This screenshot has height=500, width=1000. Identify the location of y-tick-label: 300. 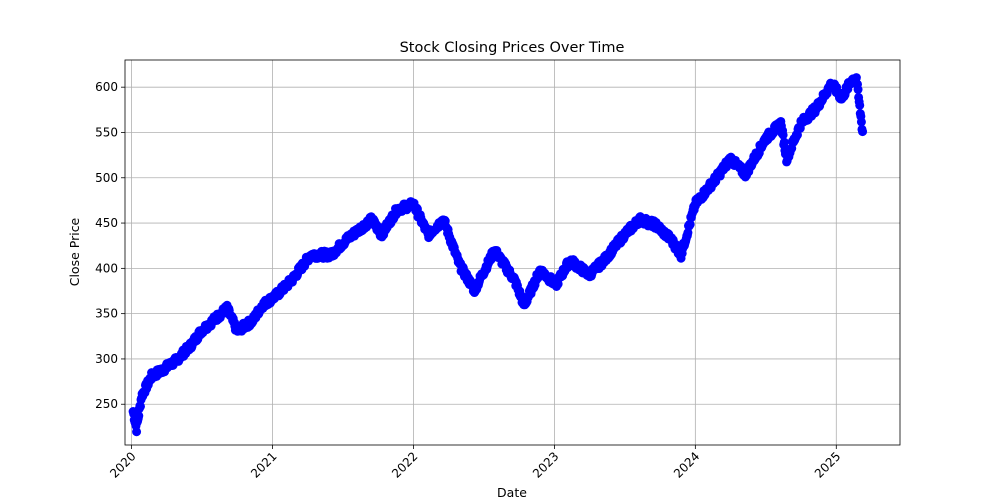
(106, 359).